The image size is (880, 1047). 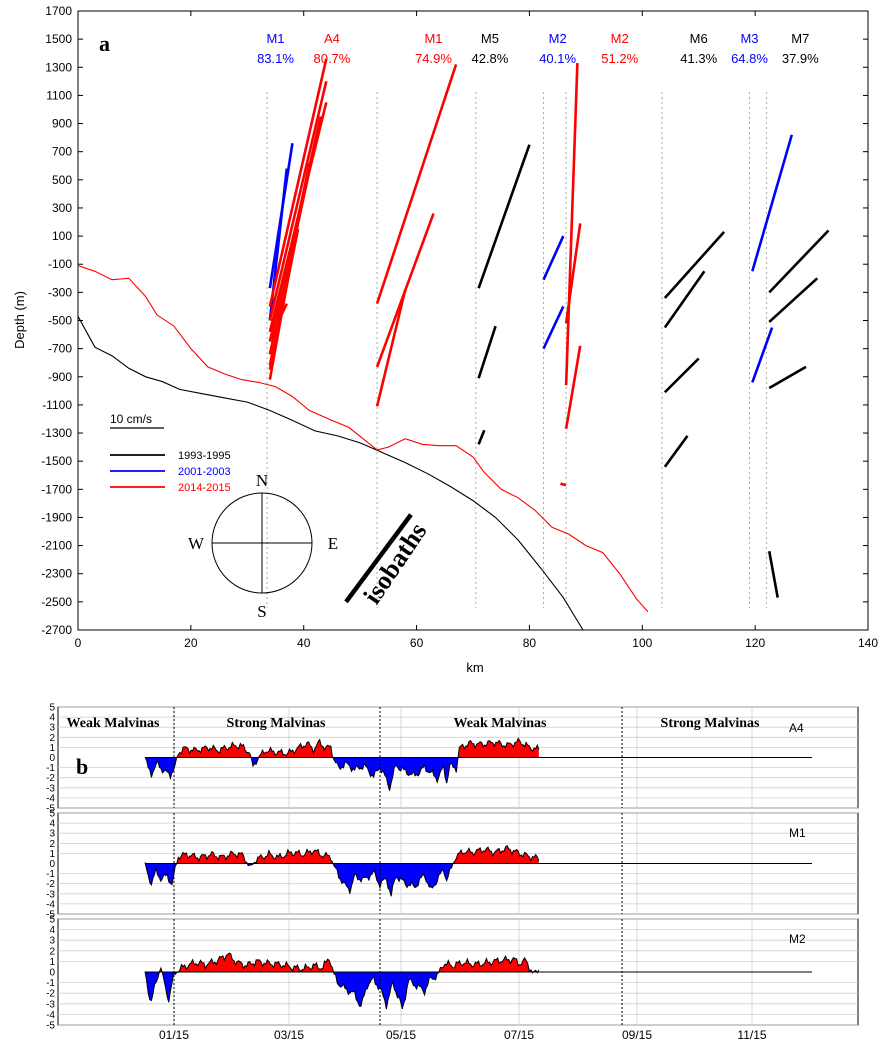 I want to click on y-tick-label: -2300, so click(x=56, y=574).